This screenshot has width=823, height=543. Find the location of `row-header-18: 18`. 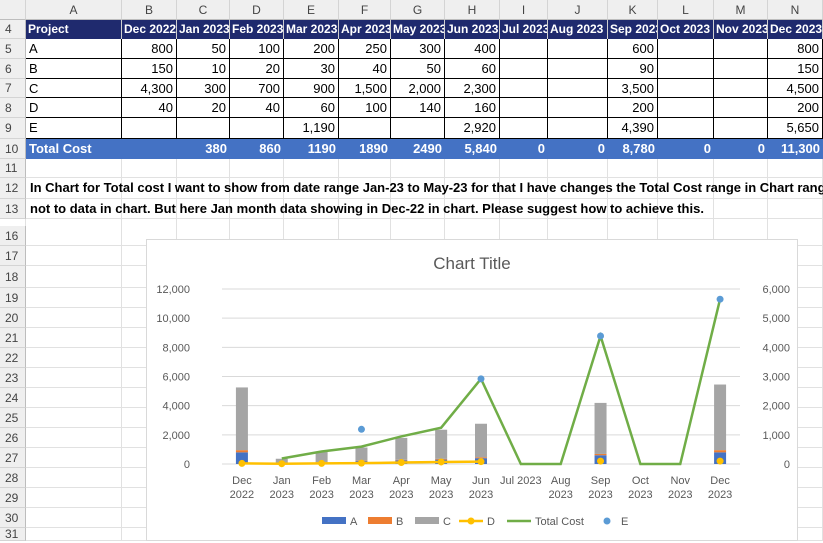

row-header-18: 18 is located at coordinates (13, 277).